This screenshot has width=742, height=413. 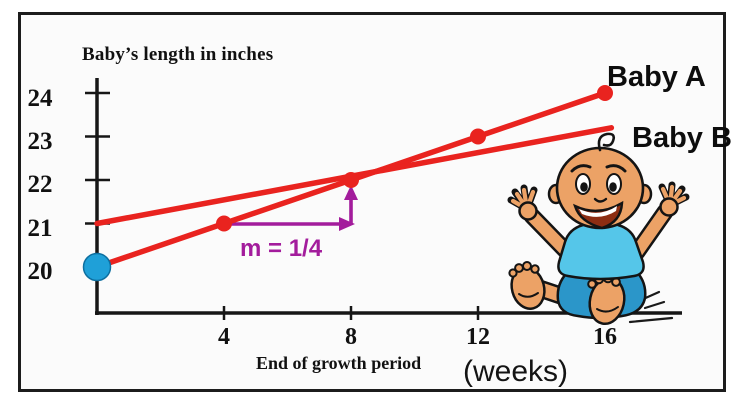 What do you see at coordinates (528, 295) in the screenshot?
I see `baby-left-sole-line` at bounding box center [528, 295].